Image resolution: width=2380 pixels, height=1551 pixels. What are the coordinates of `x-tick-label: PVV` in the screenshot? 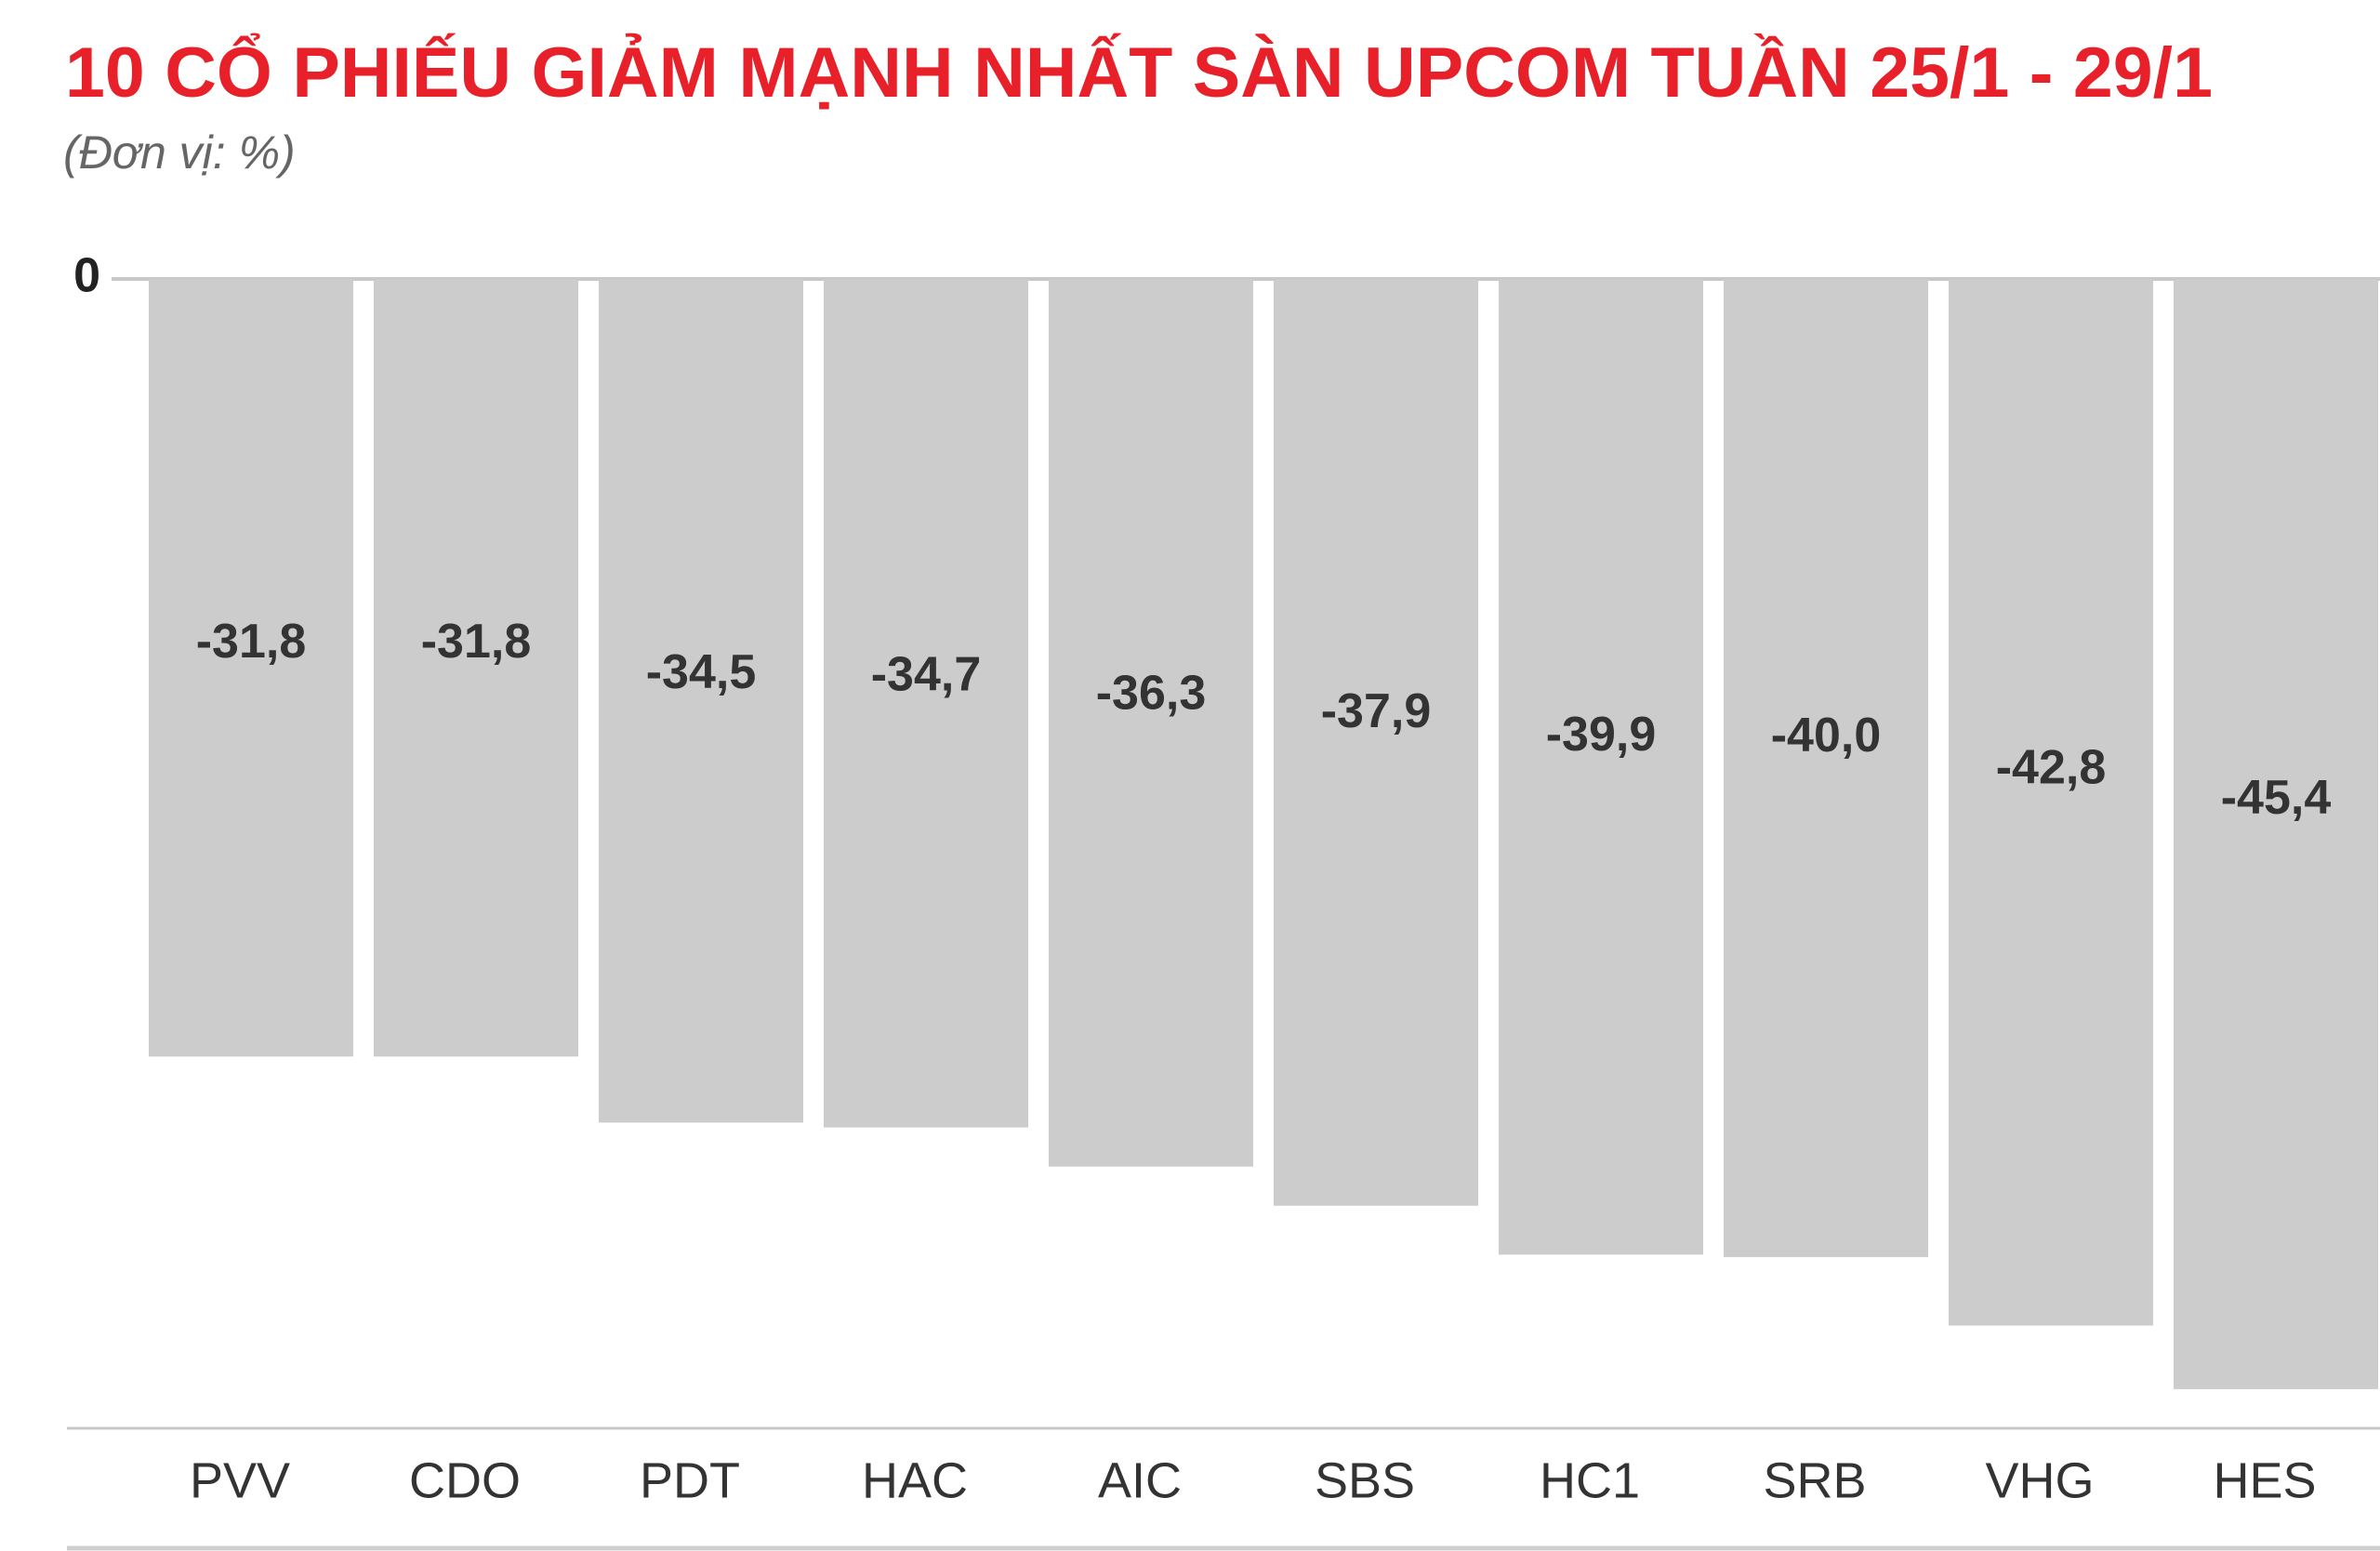 It's located at (240, 1480).